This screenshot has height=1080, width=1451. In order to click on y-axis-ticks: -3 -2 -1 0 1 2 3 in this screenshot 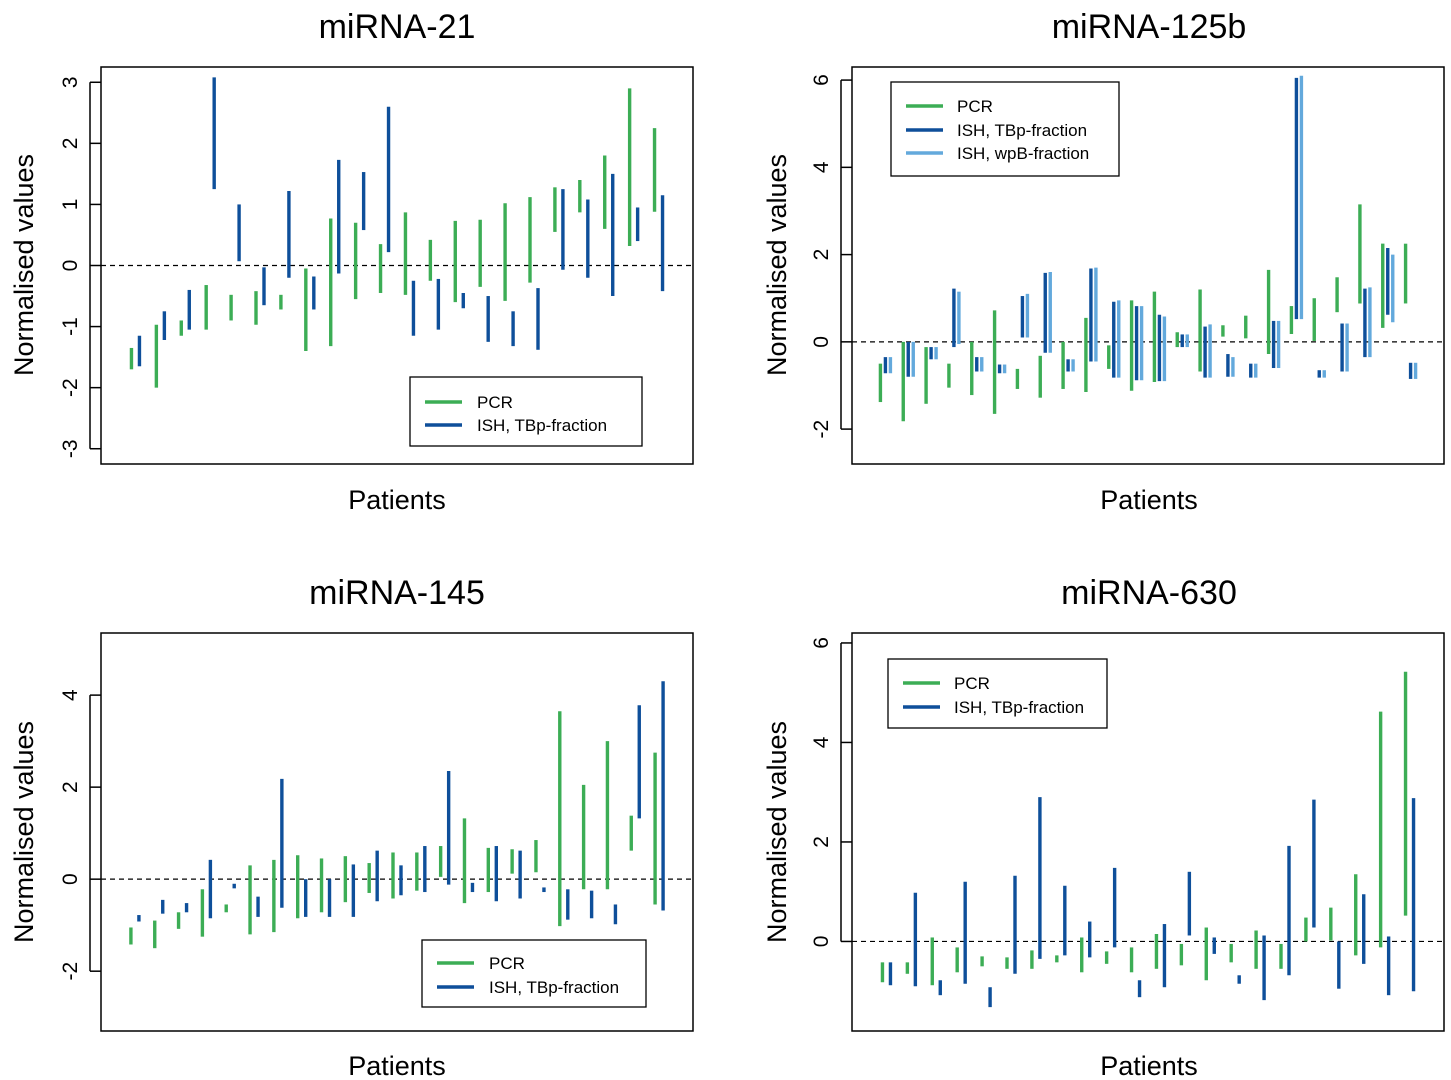, I will do `click(80, 267)`.